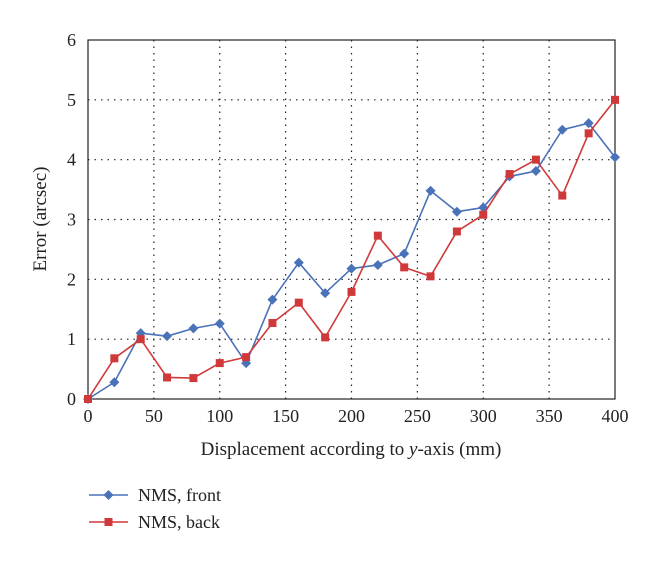 The width and height of the screenshot is (660, 563). Describe the element at coordinates (71, 220) in the screenshot. I see `y-tick-label: 3` at that location.